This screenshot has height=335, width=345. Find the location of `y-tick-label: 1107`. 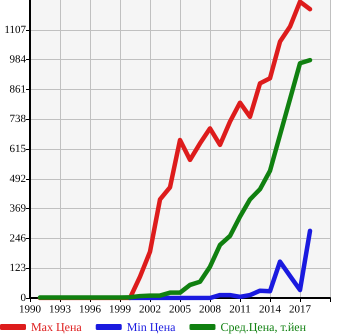

y-tick-label: 1107 is located at coordinates (15, 30).